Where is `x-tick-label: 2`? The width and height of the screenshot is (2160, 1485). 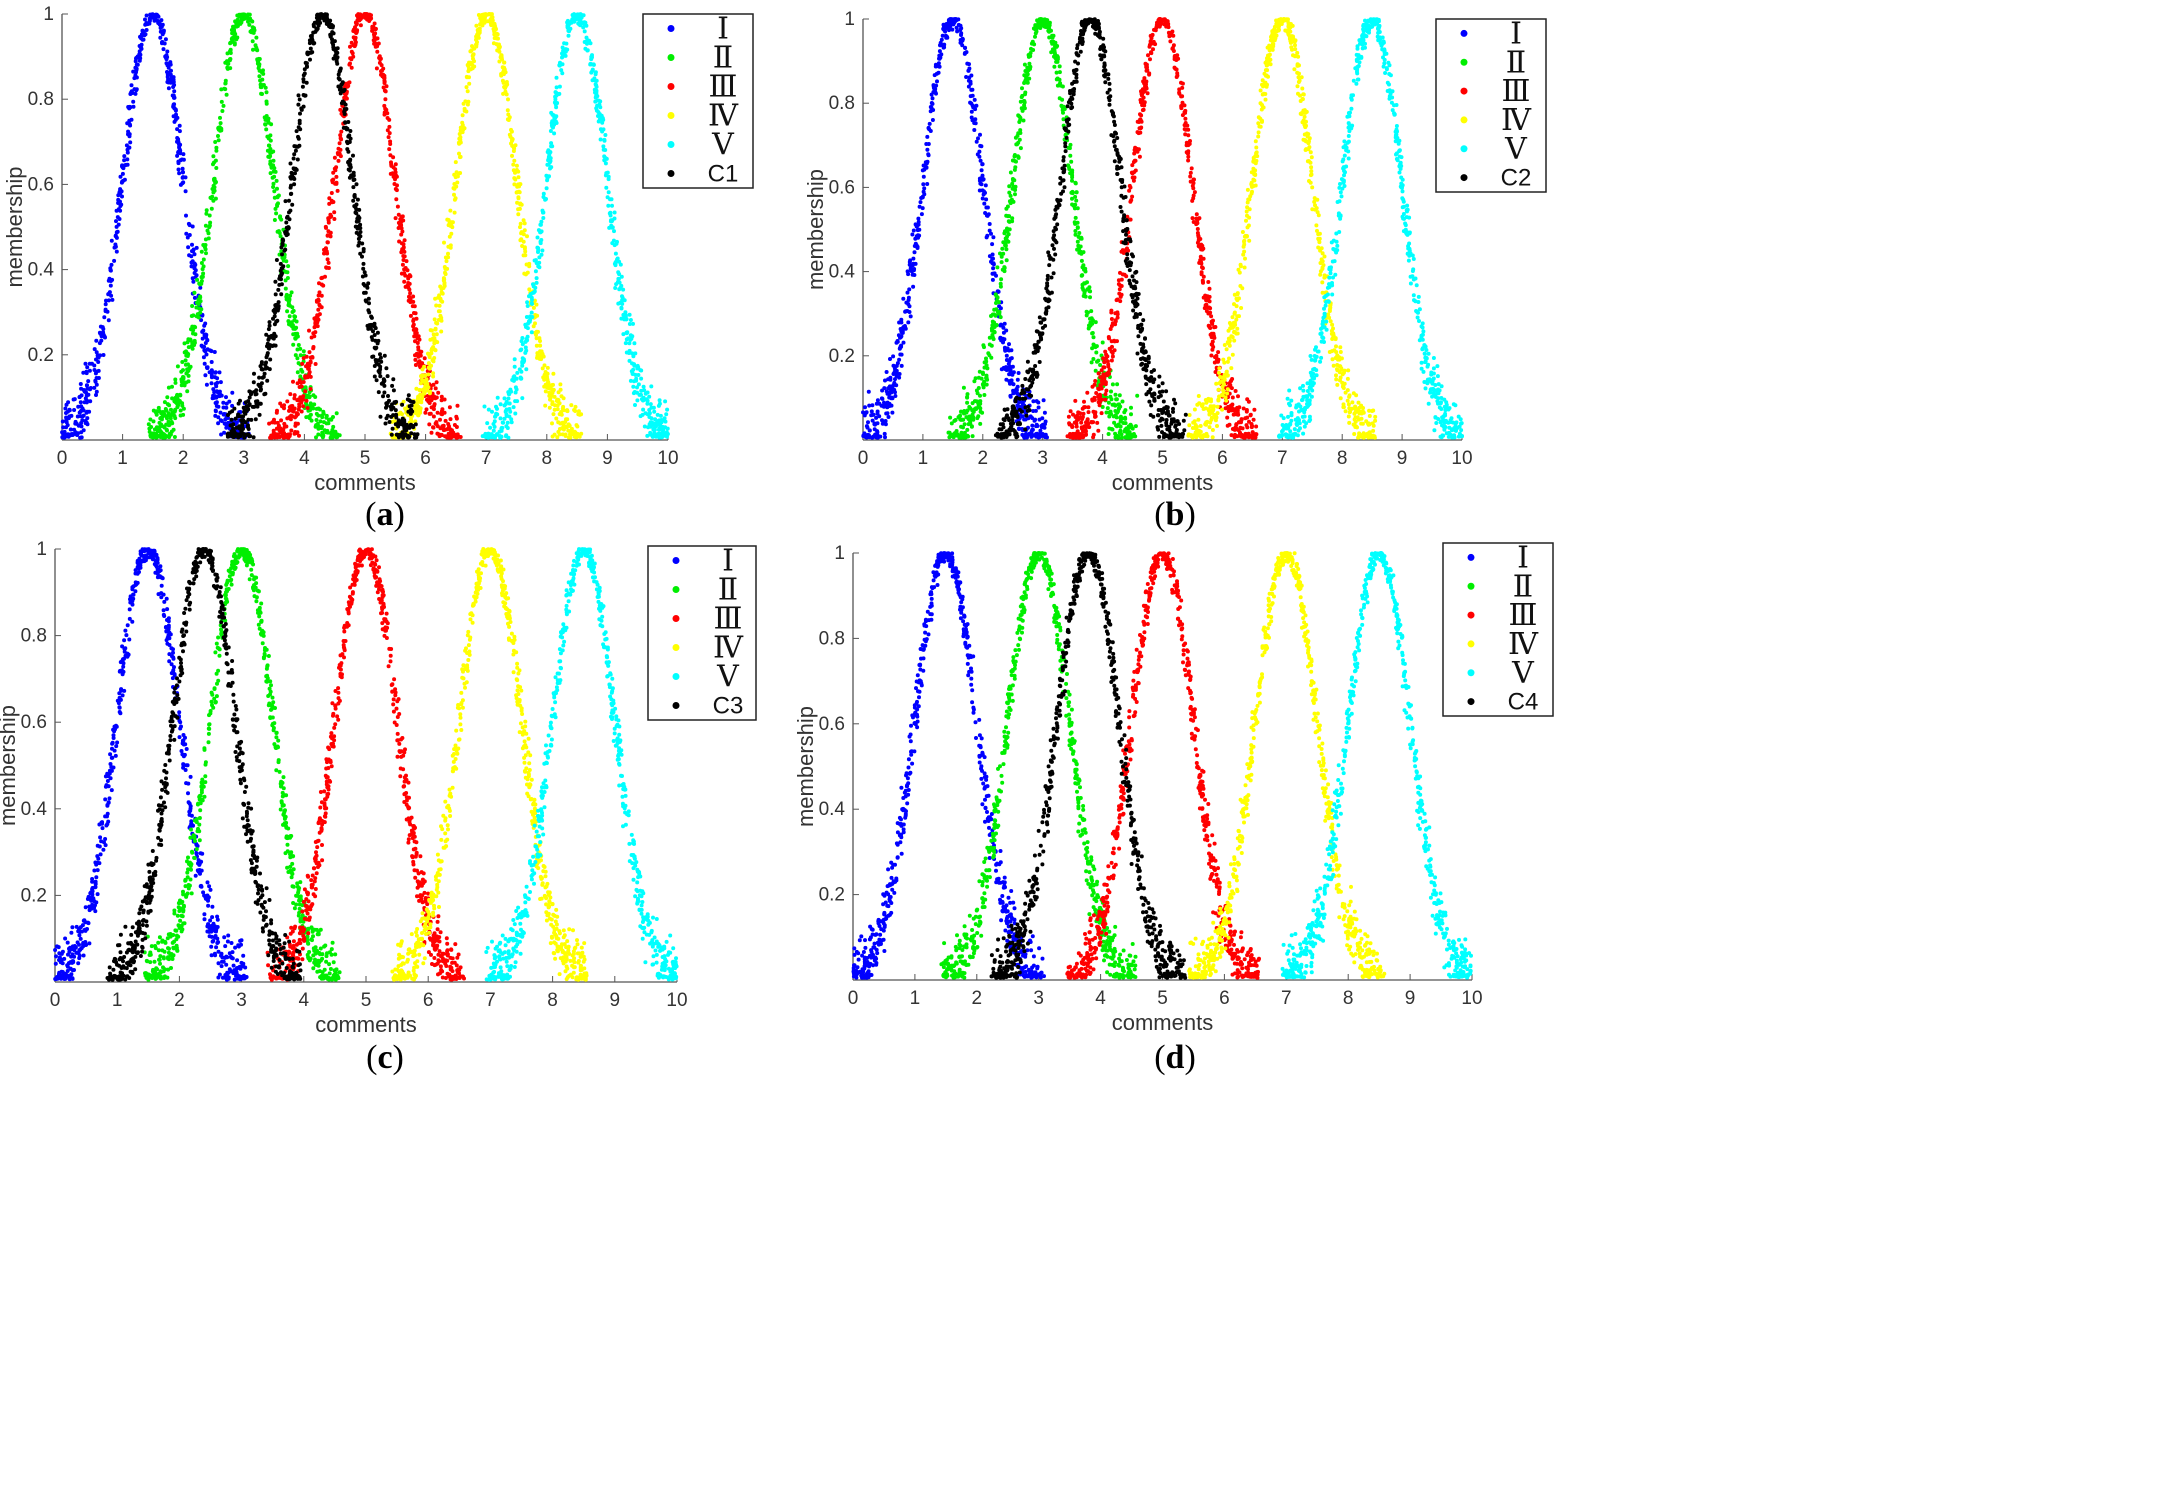 x-tick-label: 2 is located at coordinates (183, 458).